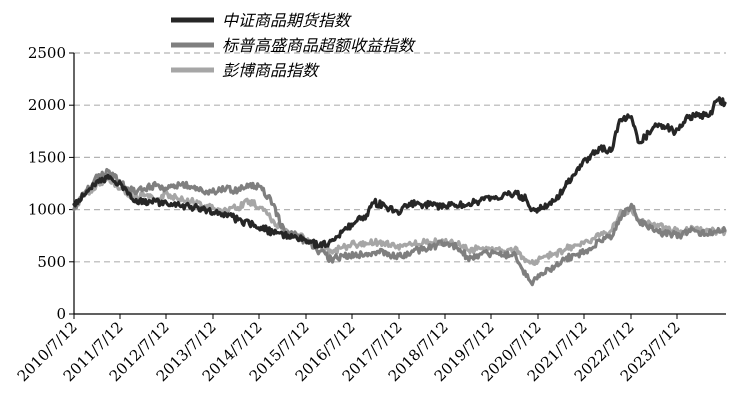 This screenshot has width=732, height=407. What do you see at coordinates (61, 314) in the screenshot?
I see `y-tick-label: 0` at bounding box center [61, 314].